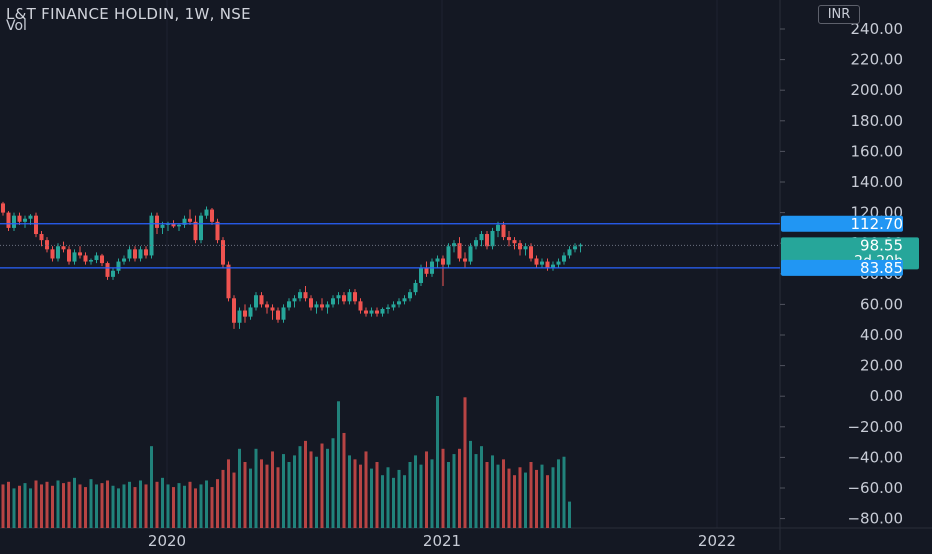 This screenshot has width=932, height=554. Describe the element at coordinates (875, 488) in the screenshot. I see `y-tick-label: −60.00` at that location.